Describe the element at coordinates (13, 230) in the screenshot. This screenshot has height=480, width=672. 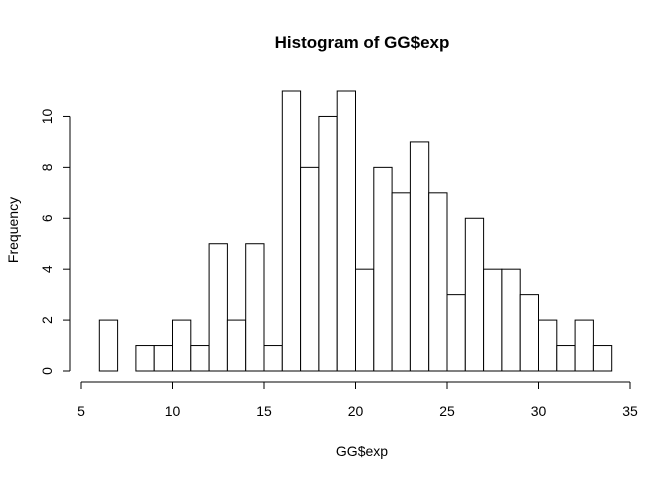
I see `y-axis-label: Frequency` at that location.